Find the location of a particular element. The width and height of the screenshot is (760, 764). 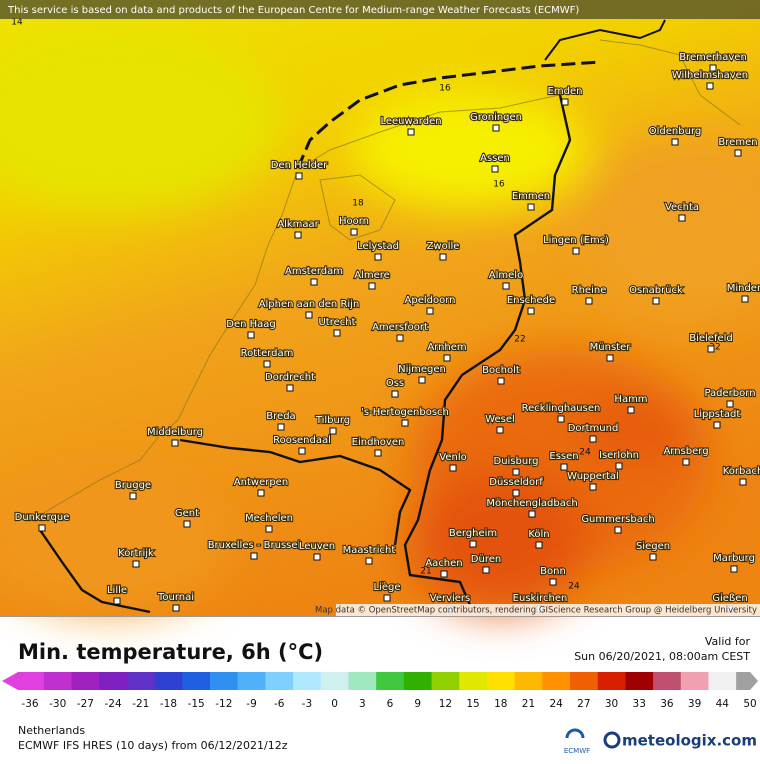

city-label: Tournai is located at coordinates (175, 597).